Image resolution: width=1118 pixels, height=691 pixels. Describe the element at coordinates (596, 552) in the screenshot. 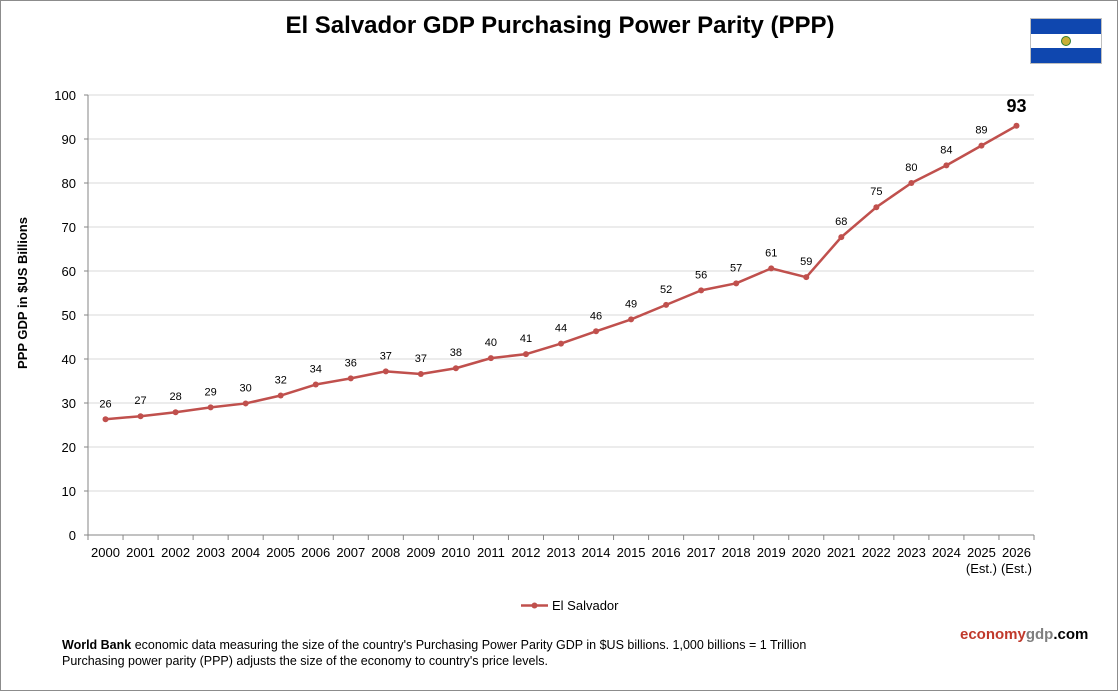

I see `x-tick-label: 2014` at that location.